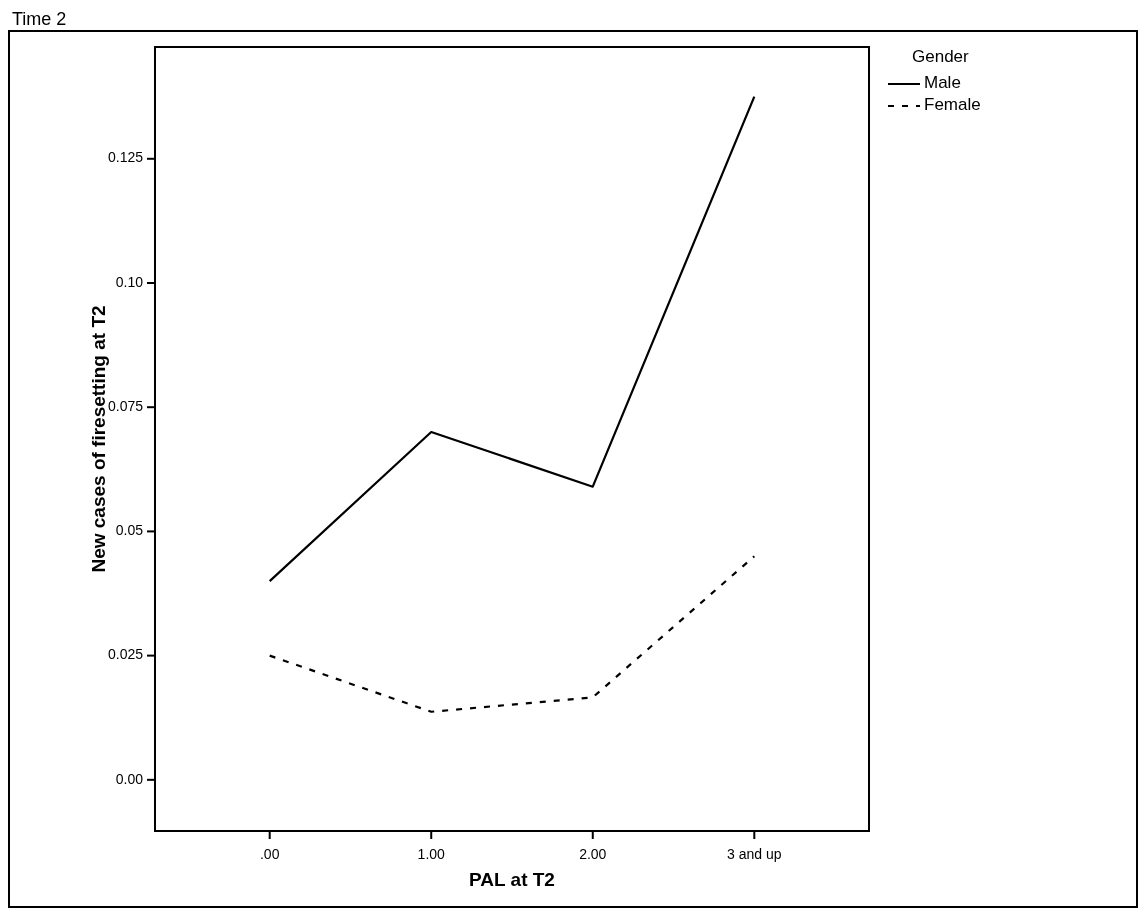  I want to click on y-axis-title: New cases of firesetting at T2, so click(98, 439).